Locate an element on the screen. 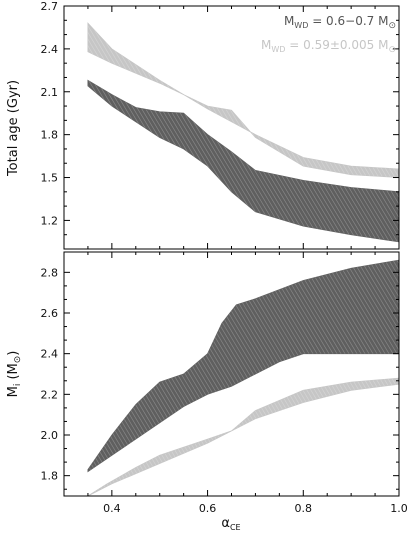  bottom-y-axis-title-unit: (M is located at coordinates (13, 373).